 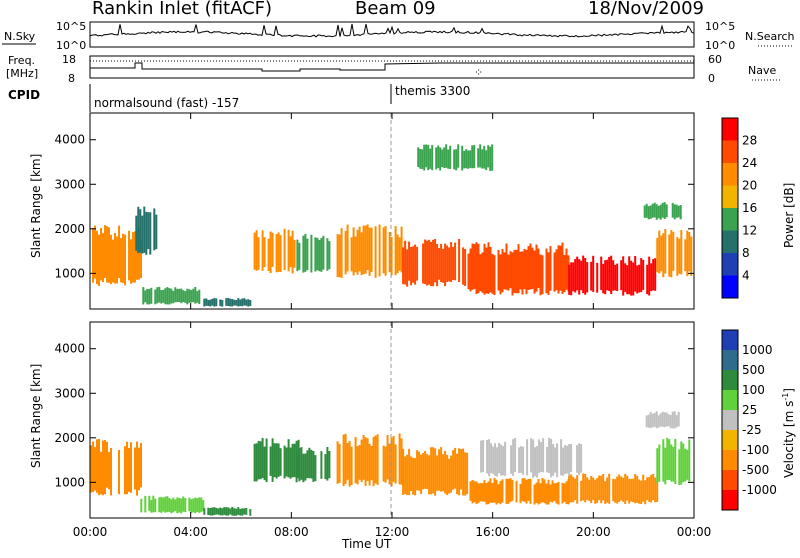 What do you see at coordinates (694, 532) in the screenshot?
I see `time-tick-label: 00:00` at bounding box center [694, 532].